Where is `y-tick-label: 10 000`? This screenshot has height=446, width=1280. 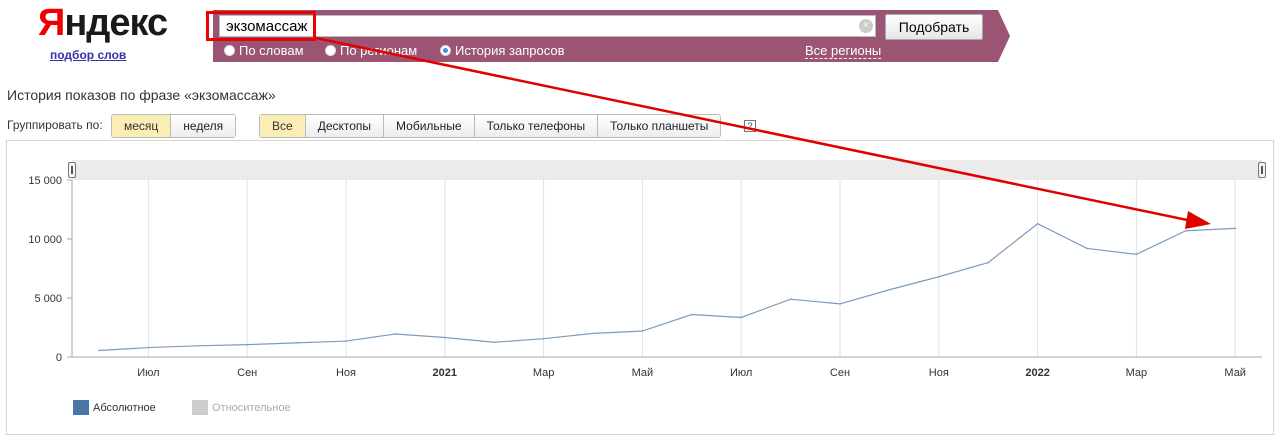
y-tick-label: 10 000 is located at coordinates (45, 240).